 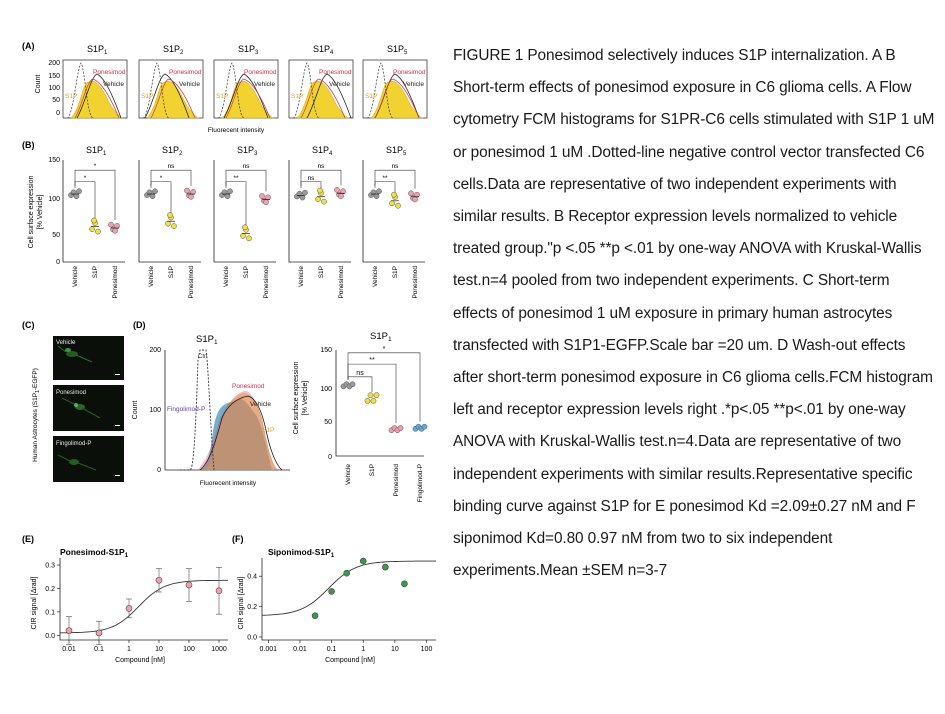 What do you see at coordinates (322, 166) in the screenshot?
I see `sig-upper: ns` at bounding box center [322, 166].